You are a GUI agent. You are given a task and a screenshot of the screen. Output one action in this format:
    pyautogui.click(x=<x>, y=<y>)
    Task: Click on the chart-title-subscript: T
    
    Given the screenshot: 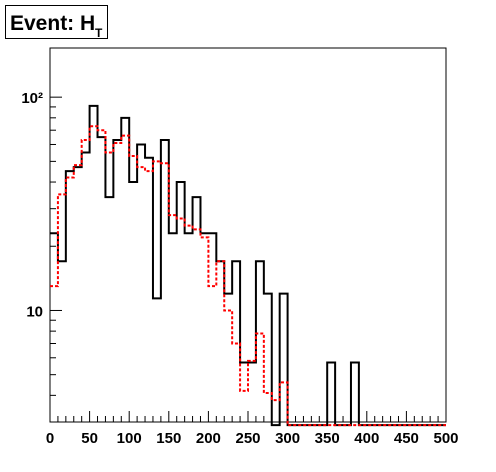 What is the action you would take?
    pyautogui.click(x=99, y=33)
    